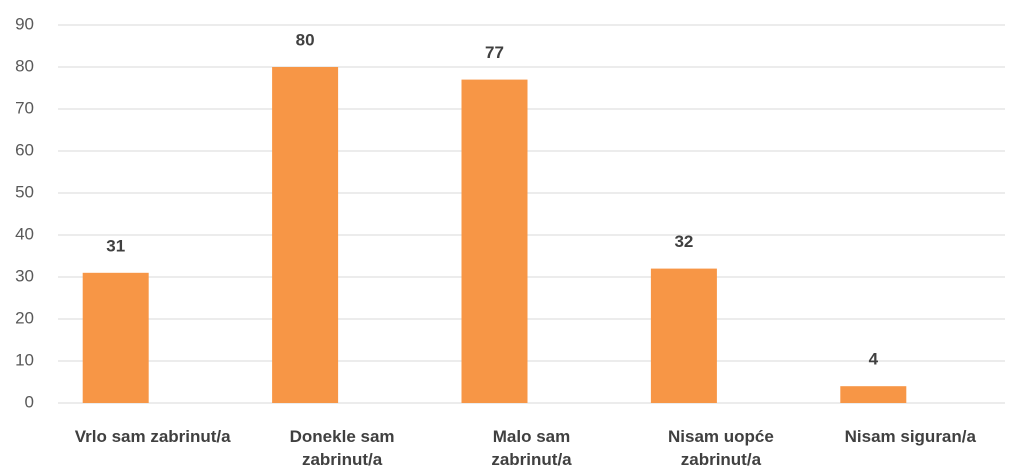 Image resolution: width=1027 pixels, height=472 pixels. I want to click on data-label: 4, so click(874, 359).